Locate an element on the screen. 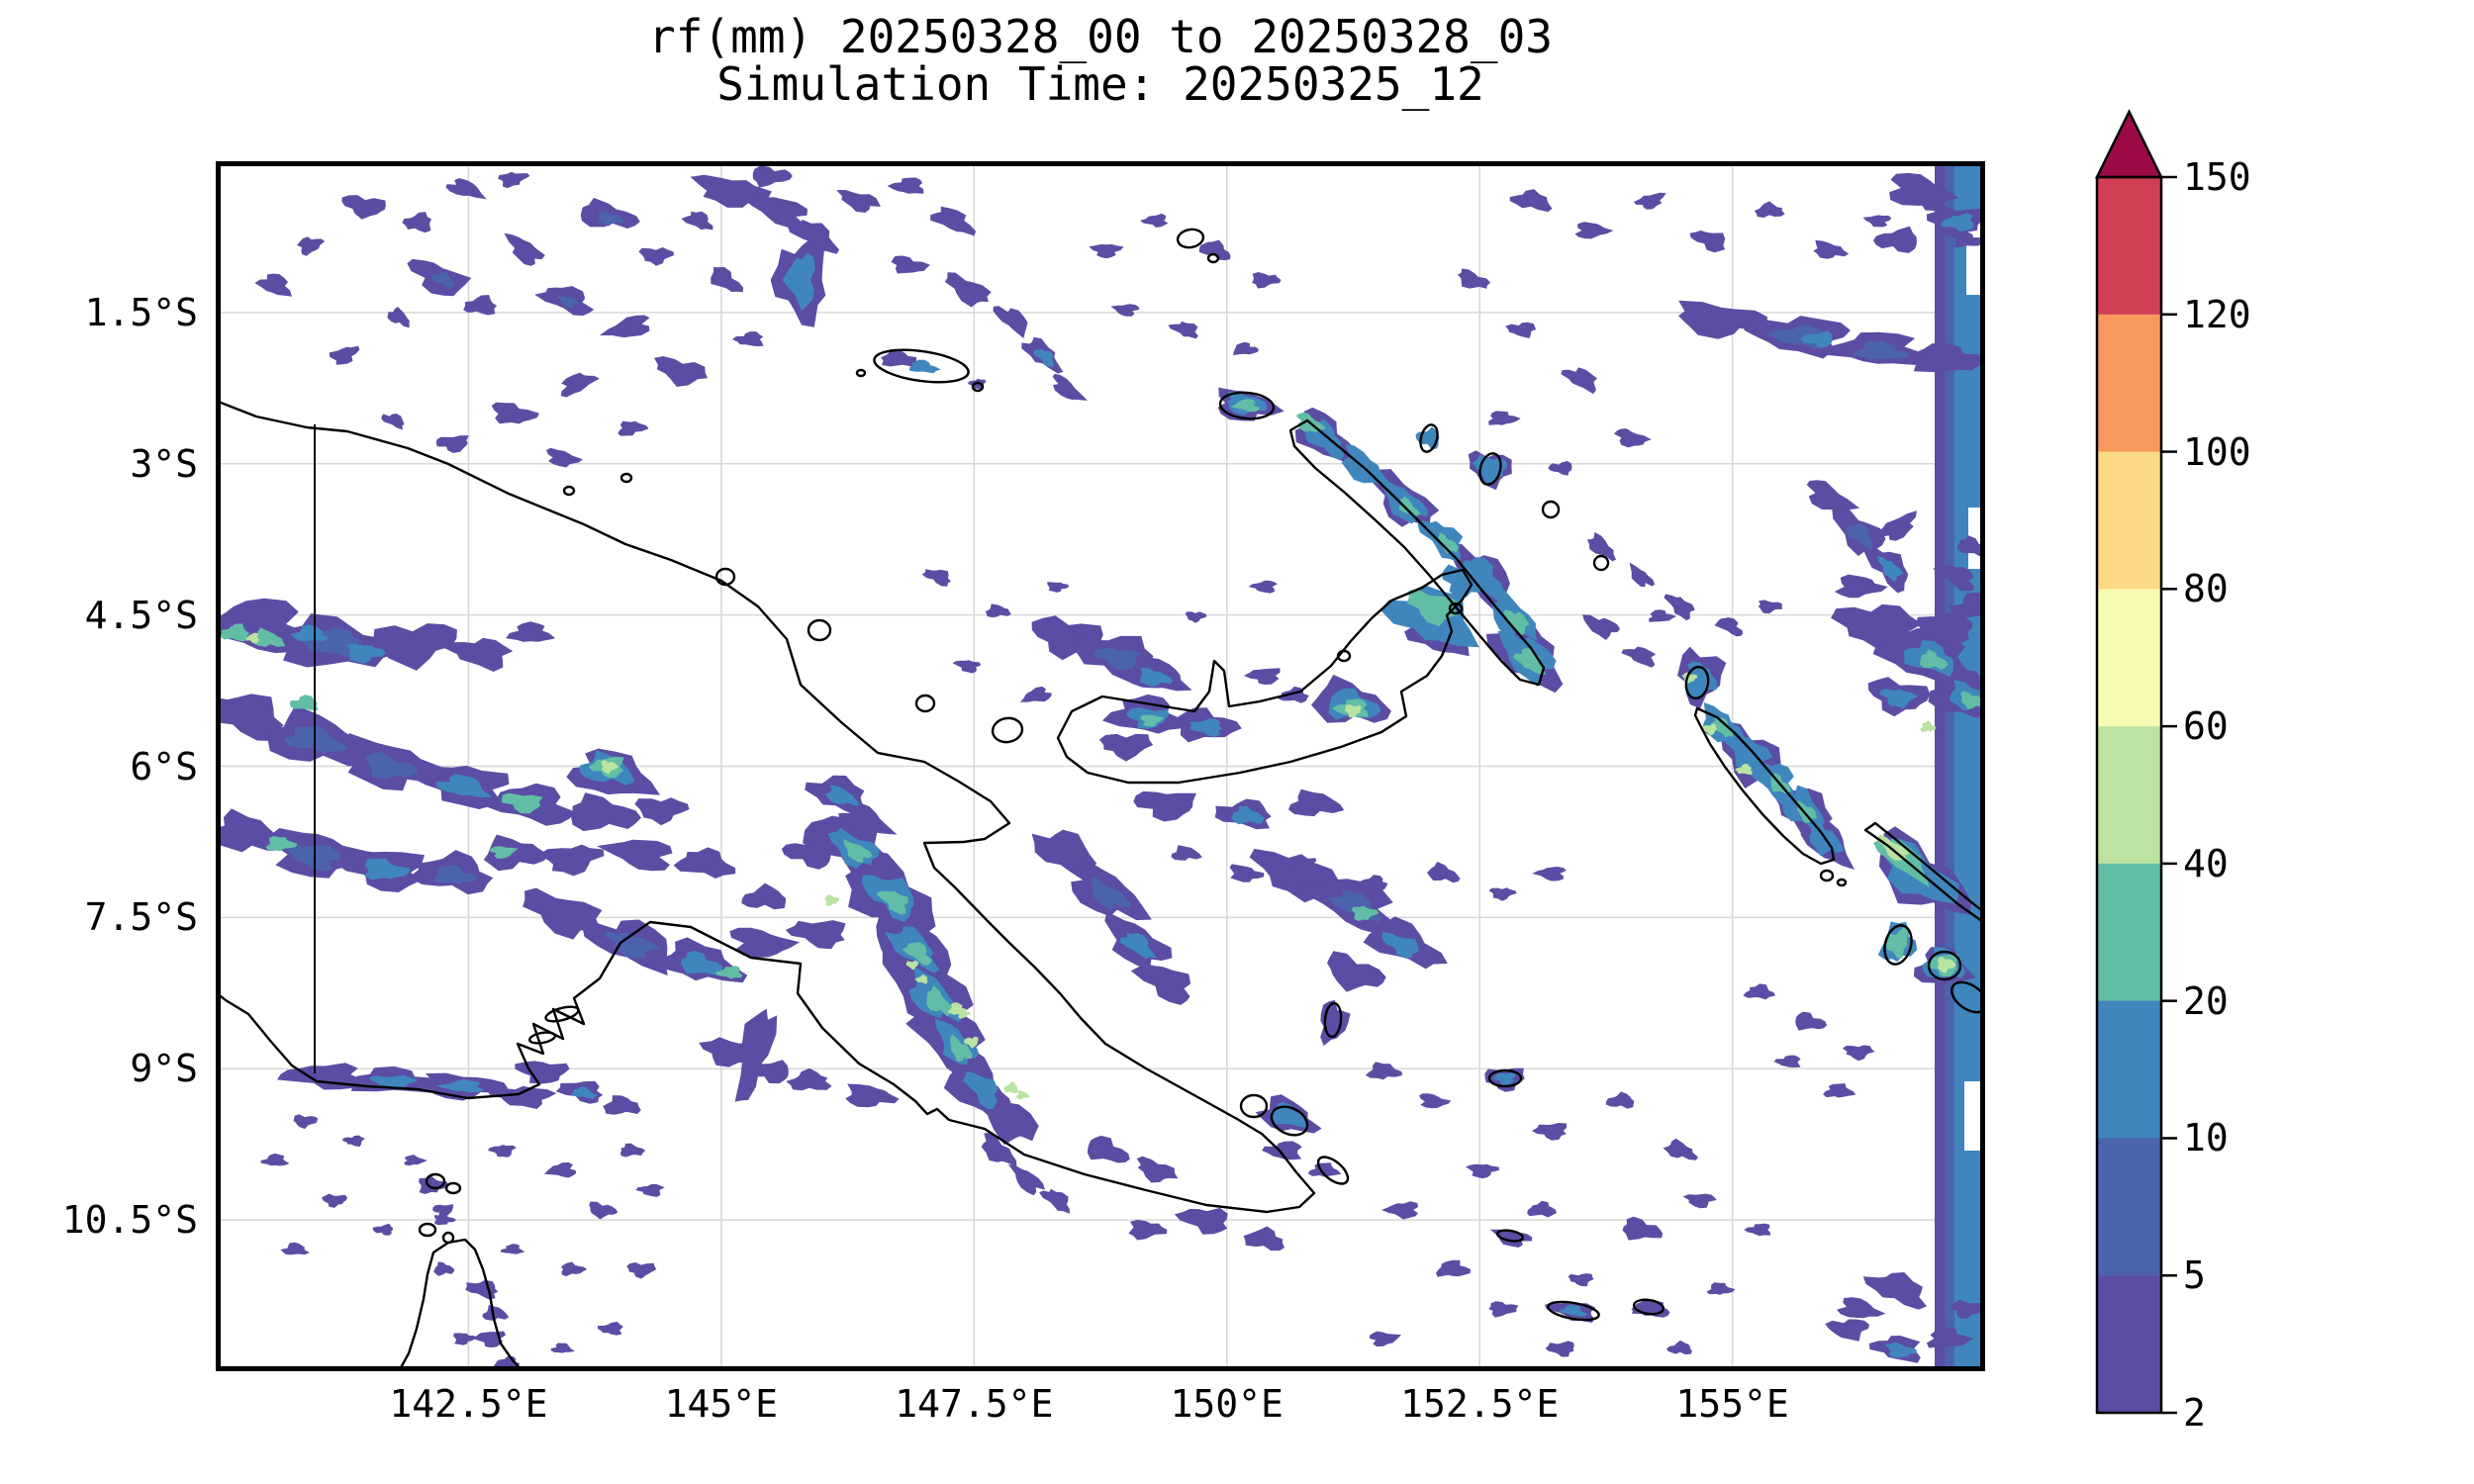  y-tick-label: 3°S is located at coordinates (164, 463).